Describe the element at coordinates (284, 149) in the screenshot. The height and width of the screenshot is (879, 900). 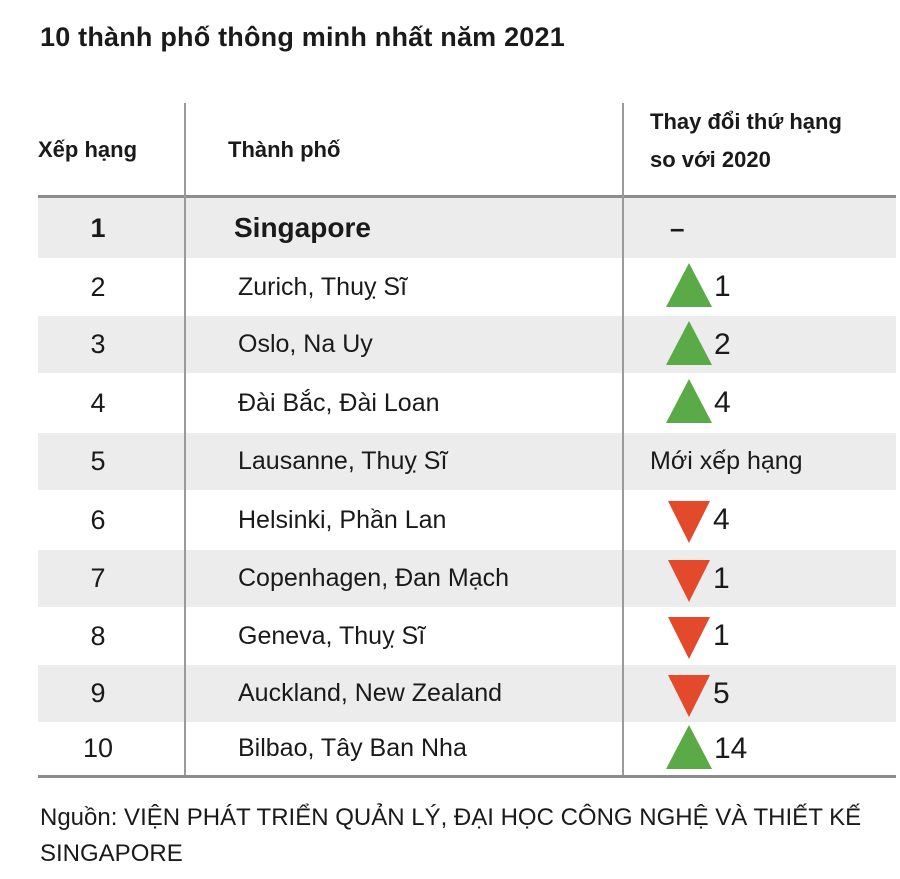
I see `header-city: Thành phố` at that location.